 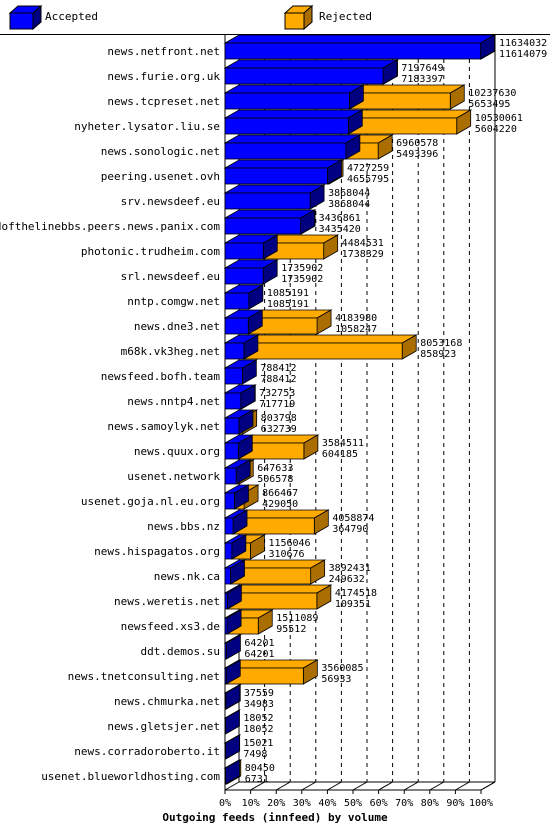 I want to click on value-label-accepted: 249632, so click(x=347, y=579).